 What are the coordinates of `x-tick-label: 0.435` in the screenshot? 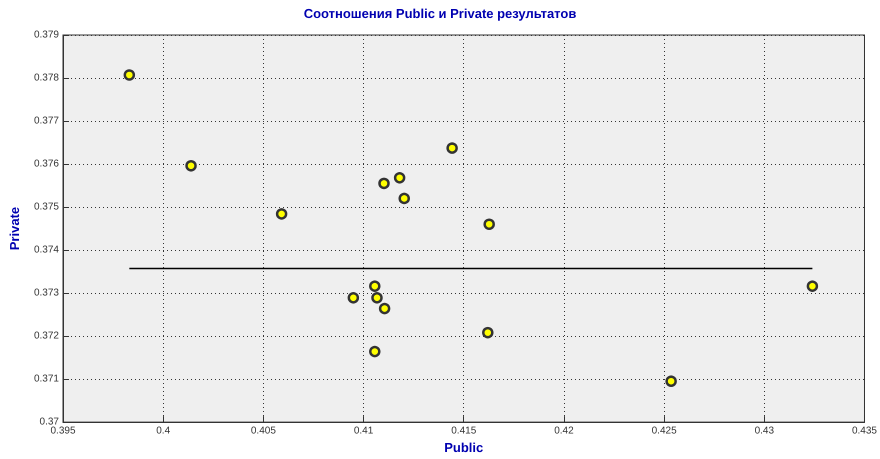 It's located at (865, 431).